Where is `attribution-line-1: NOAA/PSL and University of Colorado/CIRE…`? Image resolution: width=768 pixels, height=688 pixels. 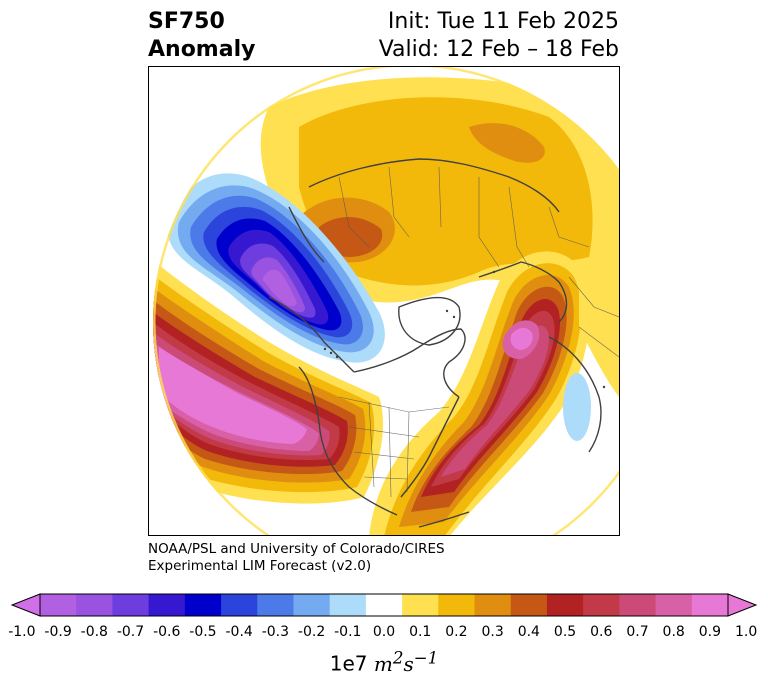
attribution-line-1: NOAA/PSL and University of Colorado/CIRE… is located at coordinates (296, 549).